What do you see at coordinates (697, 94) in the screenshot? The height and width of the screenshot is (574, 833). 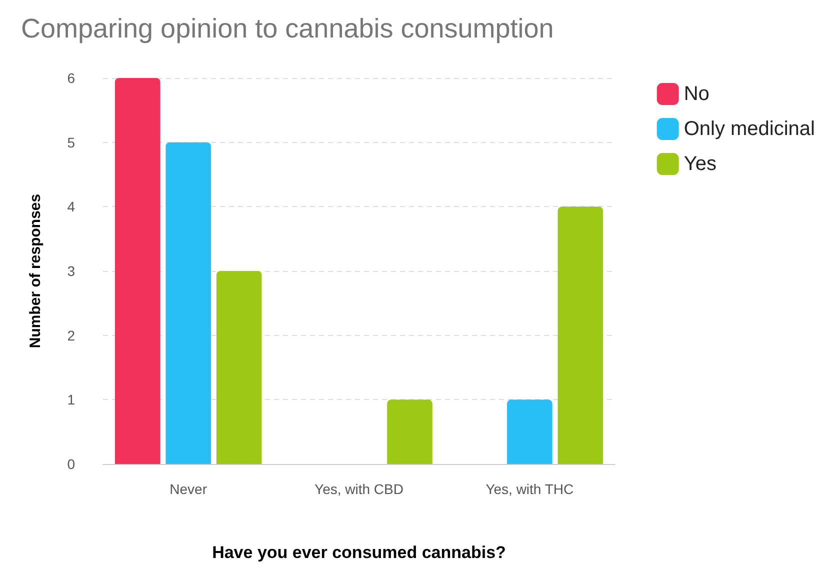 I see `legend-label: No` at bounding box center [697, 94].